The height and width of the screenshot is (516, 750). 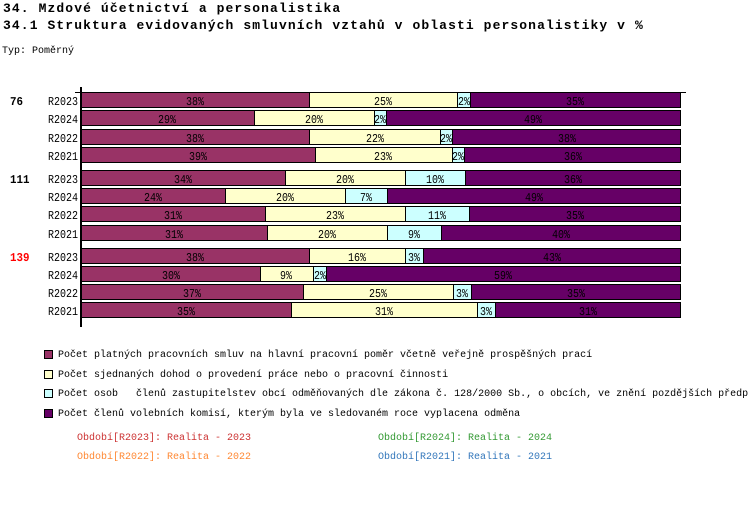 I want to click on svg-text: 30%, so click(x=171, y=276).